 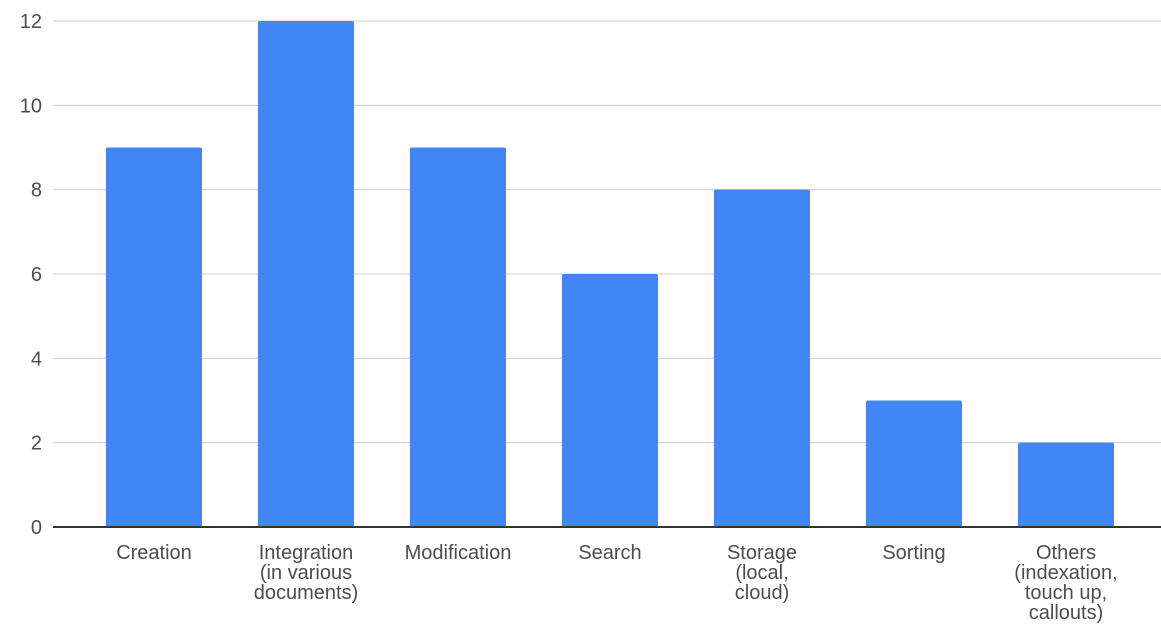 What do you see at coordinates (36, 359) in the screenshot?
I see `y-tick-label: 4` at bounding box center [36, 359].